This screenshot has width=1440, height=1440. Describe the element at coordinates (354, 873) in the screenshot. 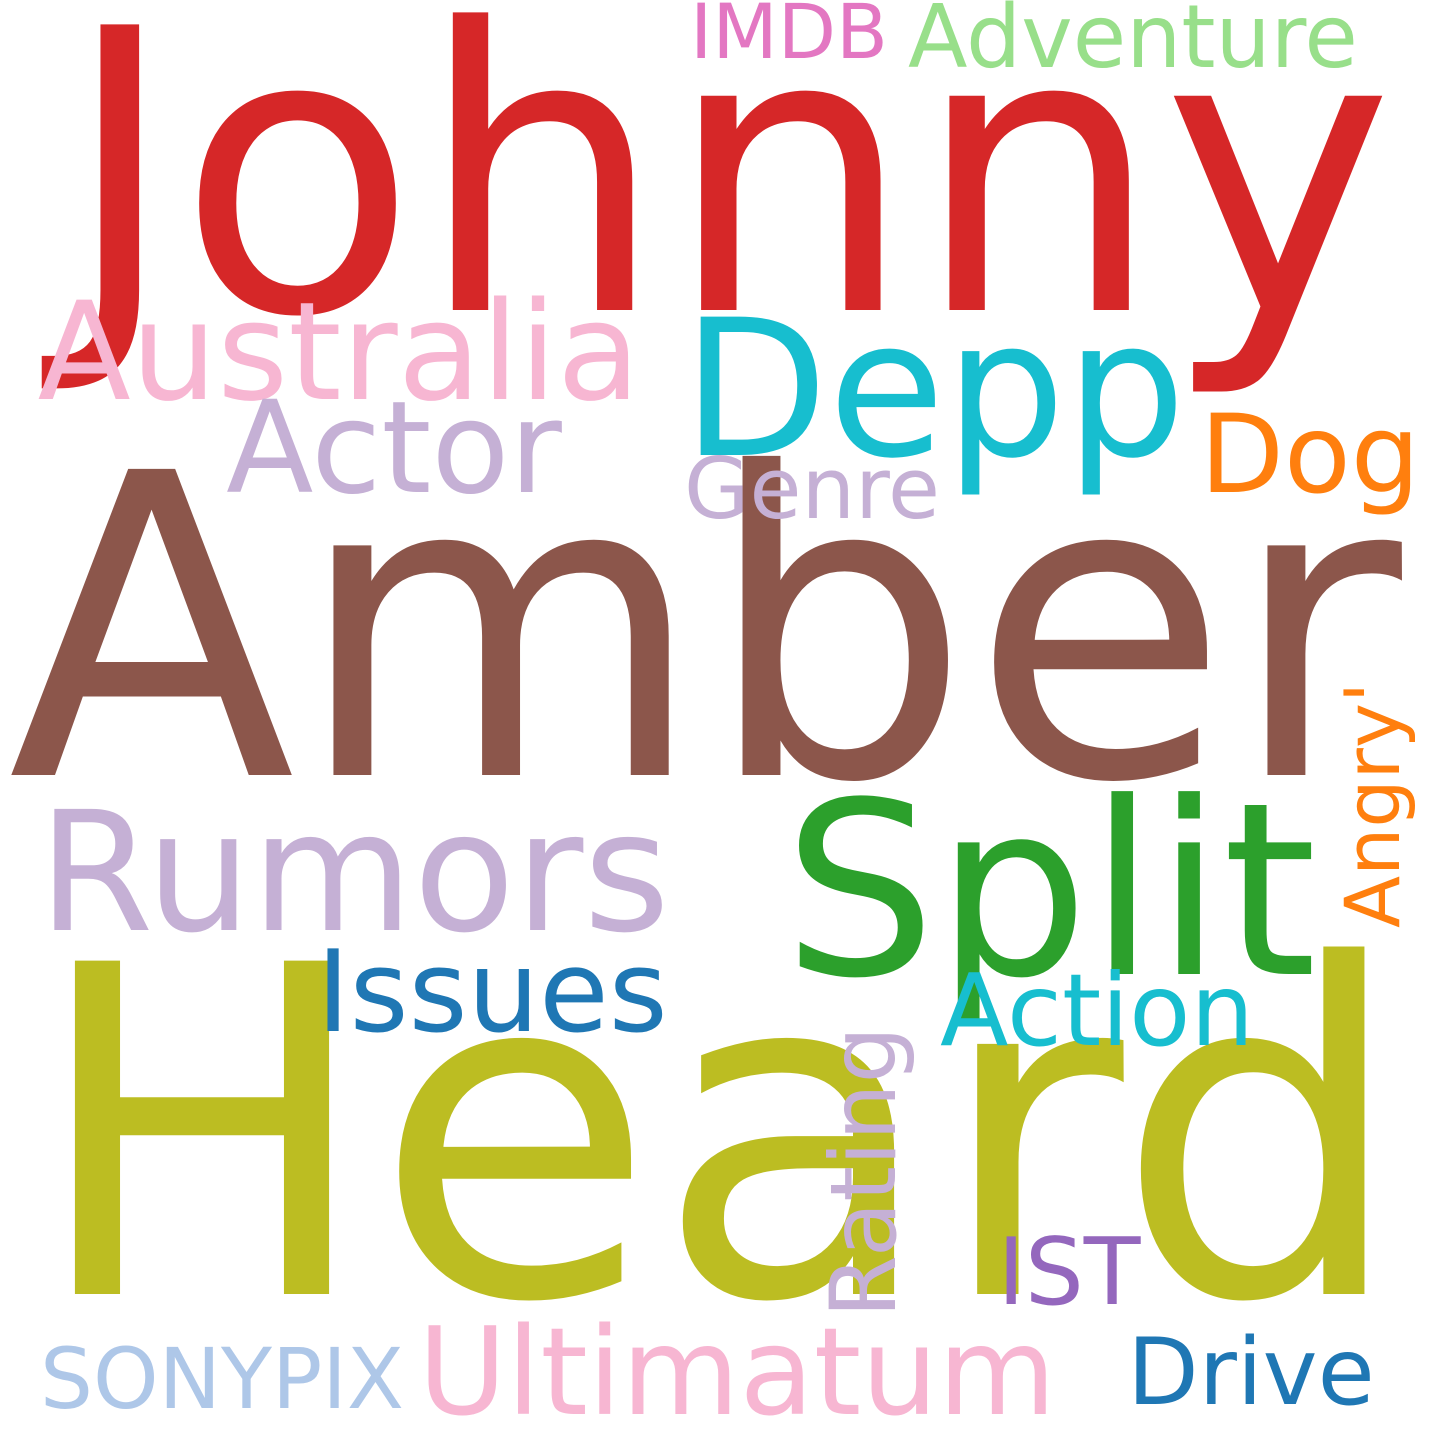

I see `word-rumors: Rumors` at that location.